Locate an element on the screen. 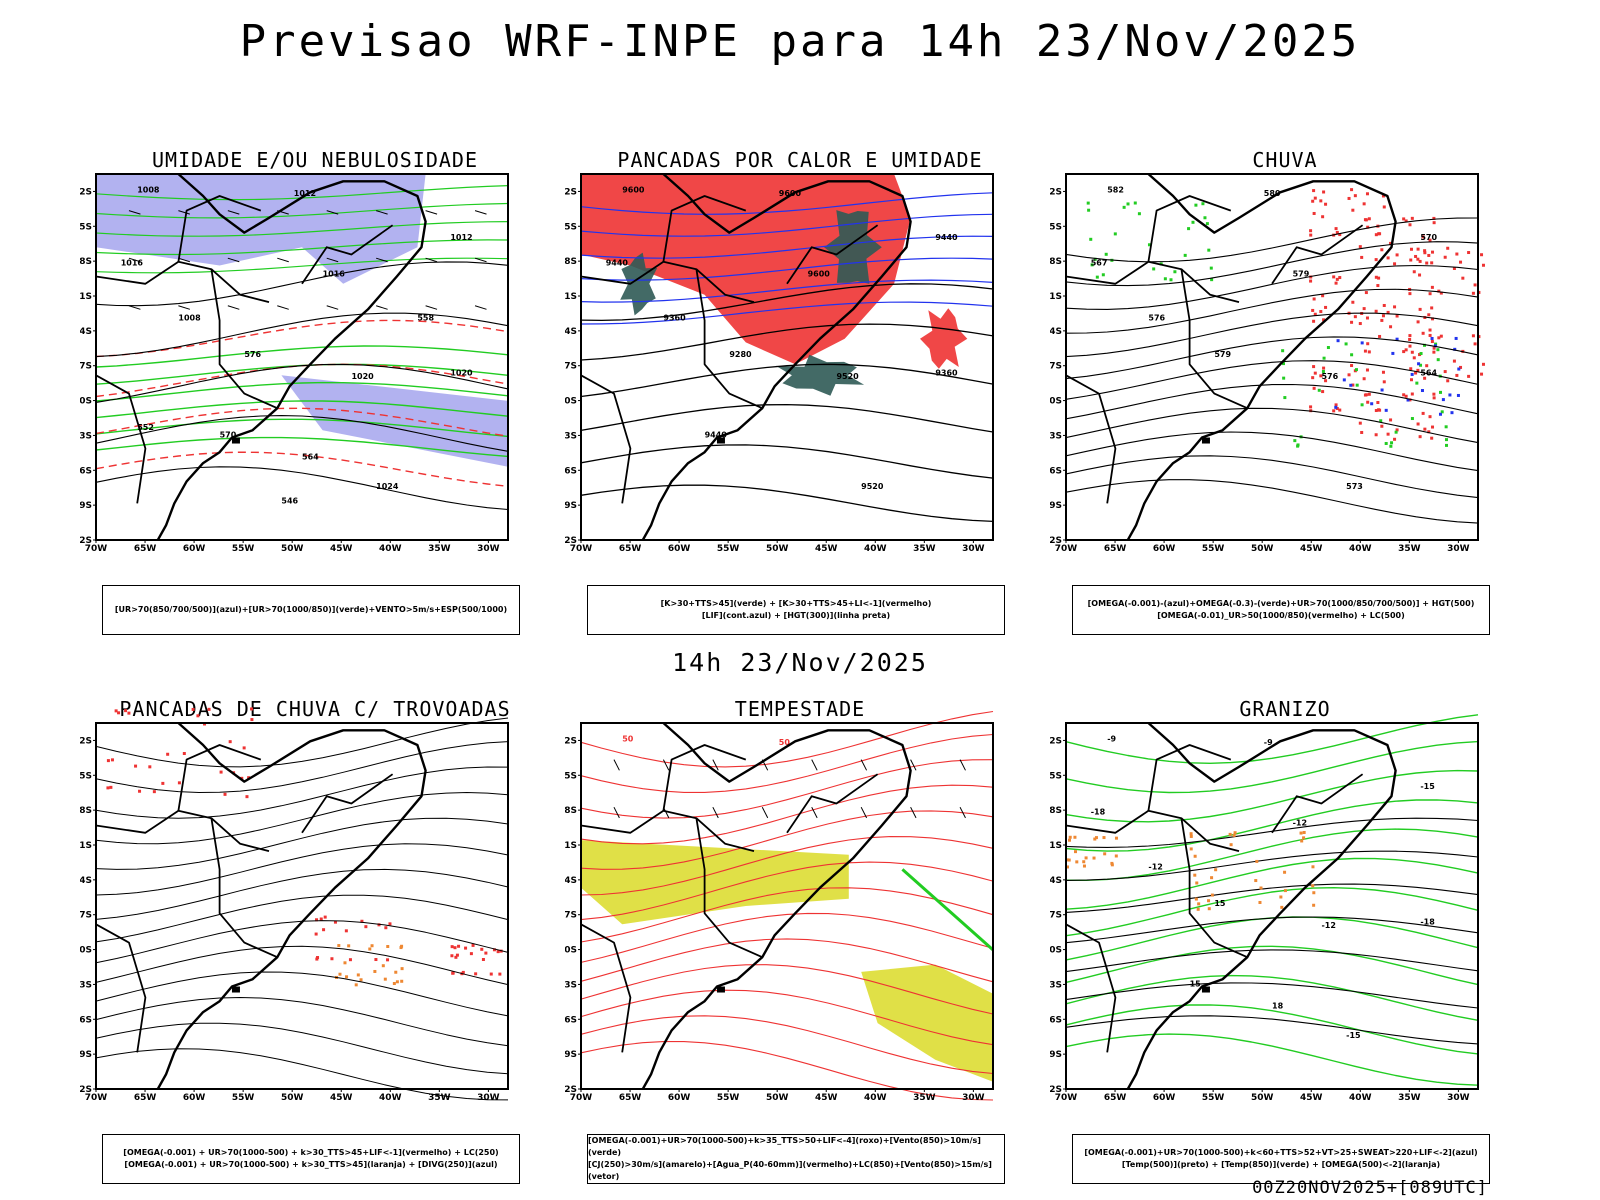 The height and width of the screenshot is (1200, 1600). hgt-black-contour is located at coordinates (787, 503).